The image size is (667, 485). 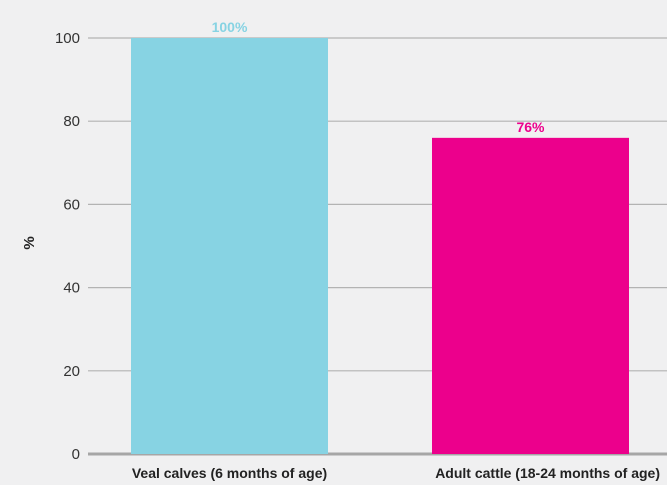 I want to click on y-tick-label: 20, so click(x=71, y=371).